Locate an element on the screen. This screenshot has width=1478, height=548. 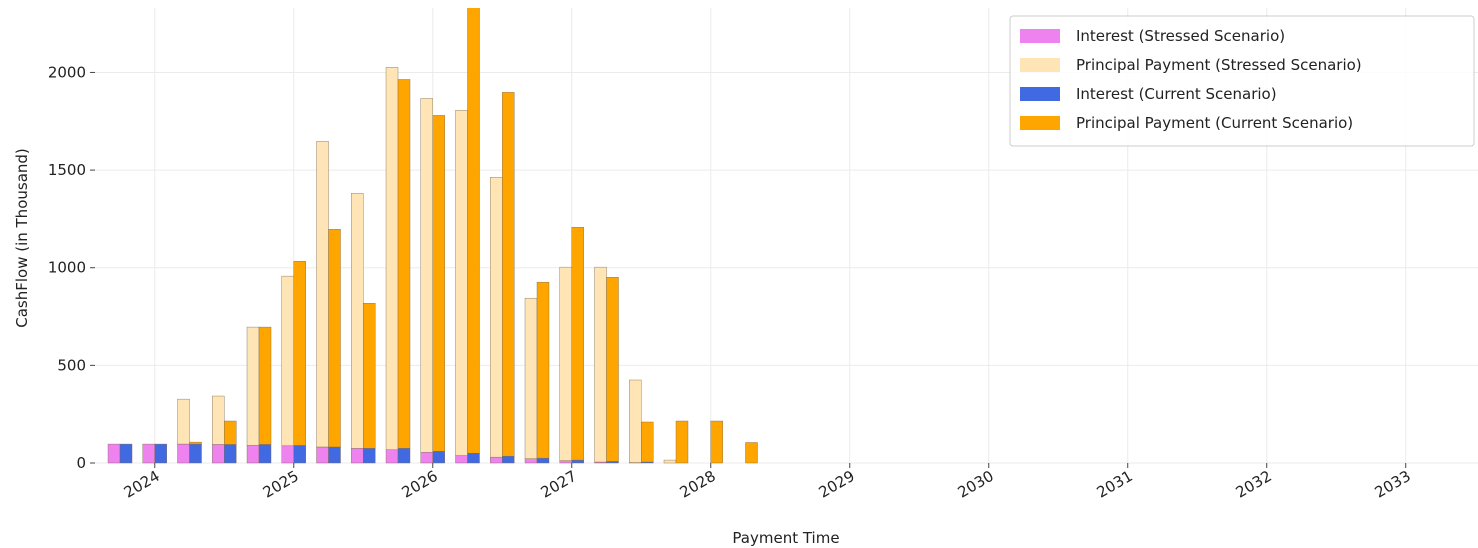
x-tick-label: 2027 is located at coordinates (559, 484).